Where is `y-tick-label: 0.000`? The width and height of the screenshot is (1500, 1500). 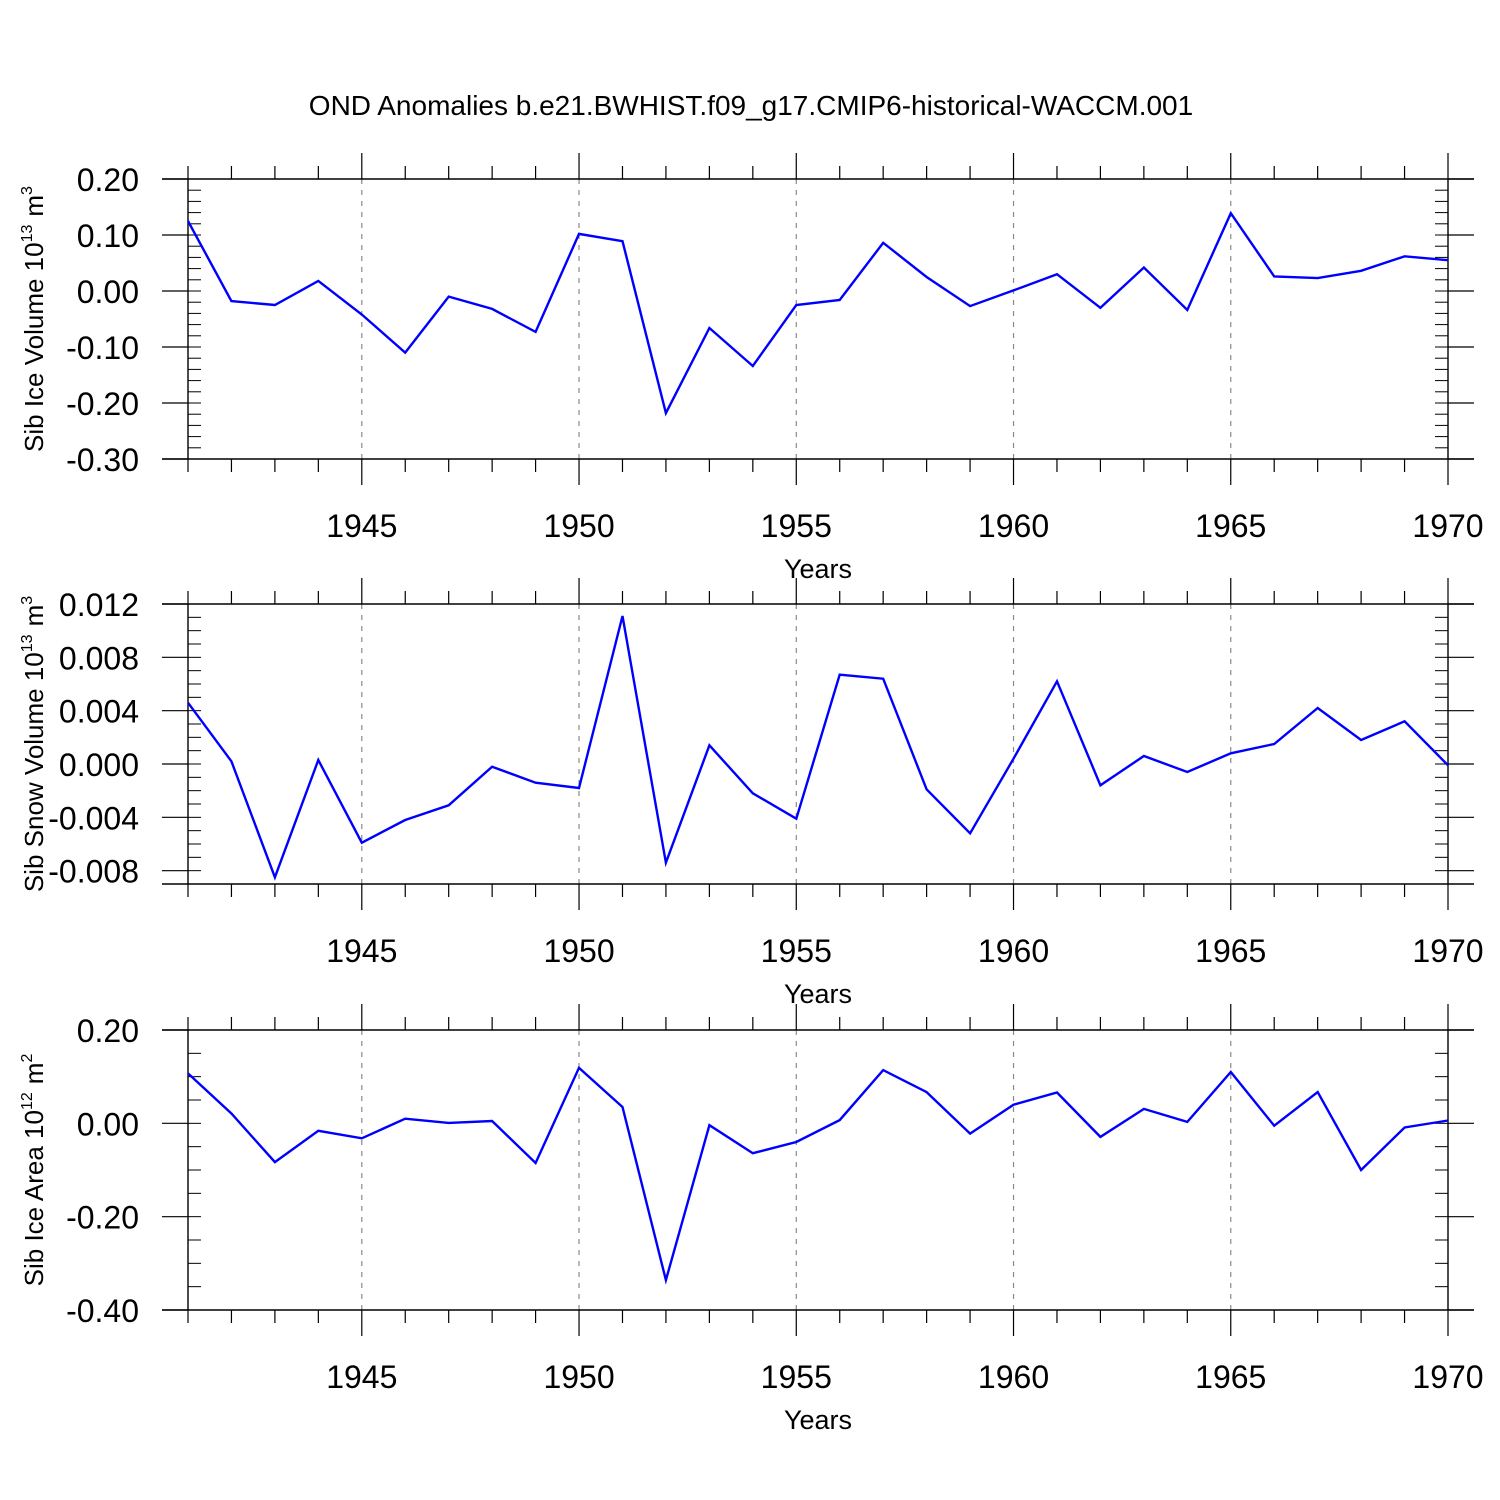
y-tick-label: 0.000 is located at coordinates (99, 765).